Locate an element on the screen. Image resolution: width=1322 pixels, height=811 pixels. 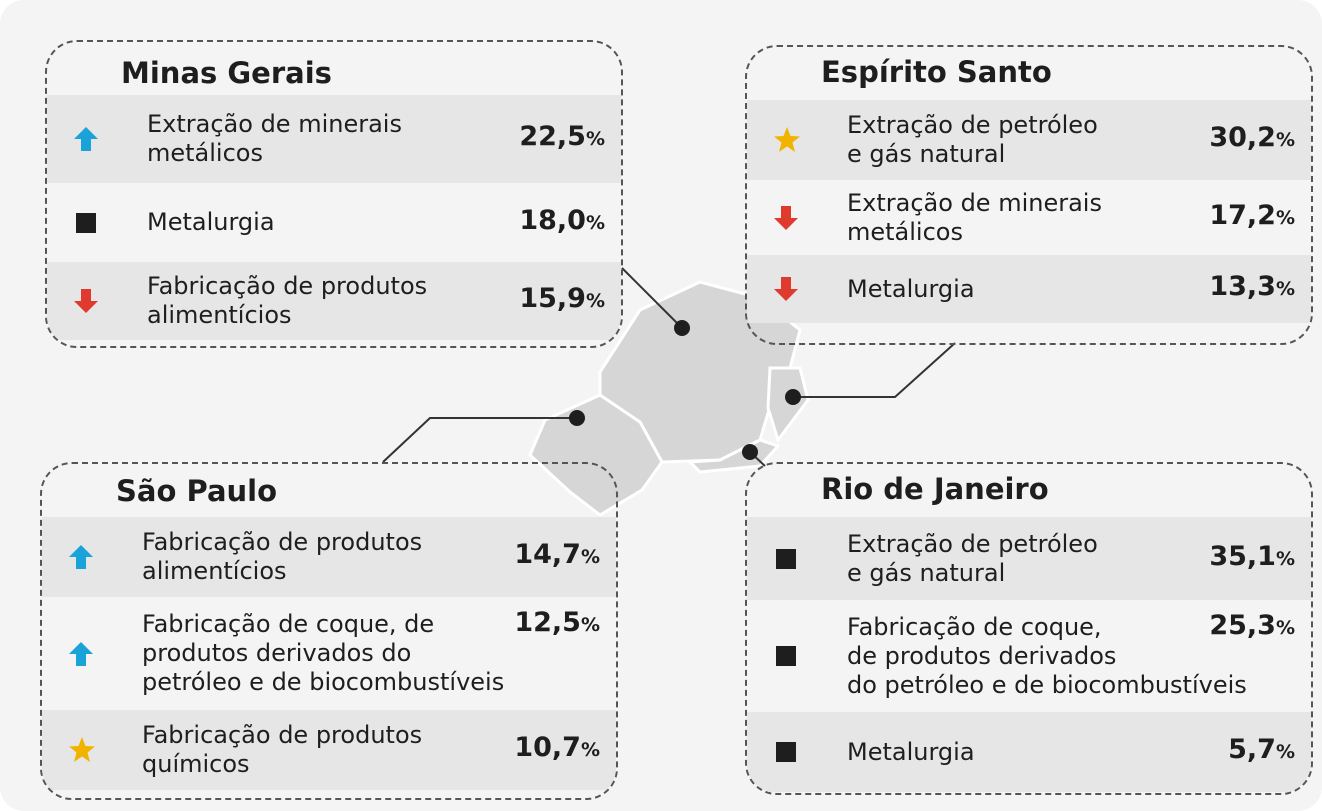
label-line: Extração de petróleo is located at coordinates (972, 125).